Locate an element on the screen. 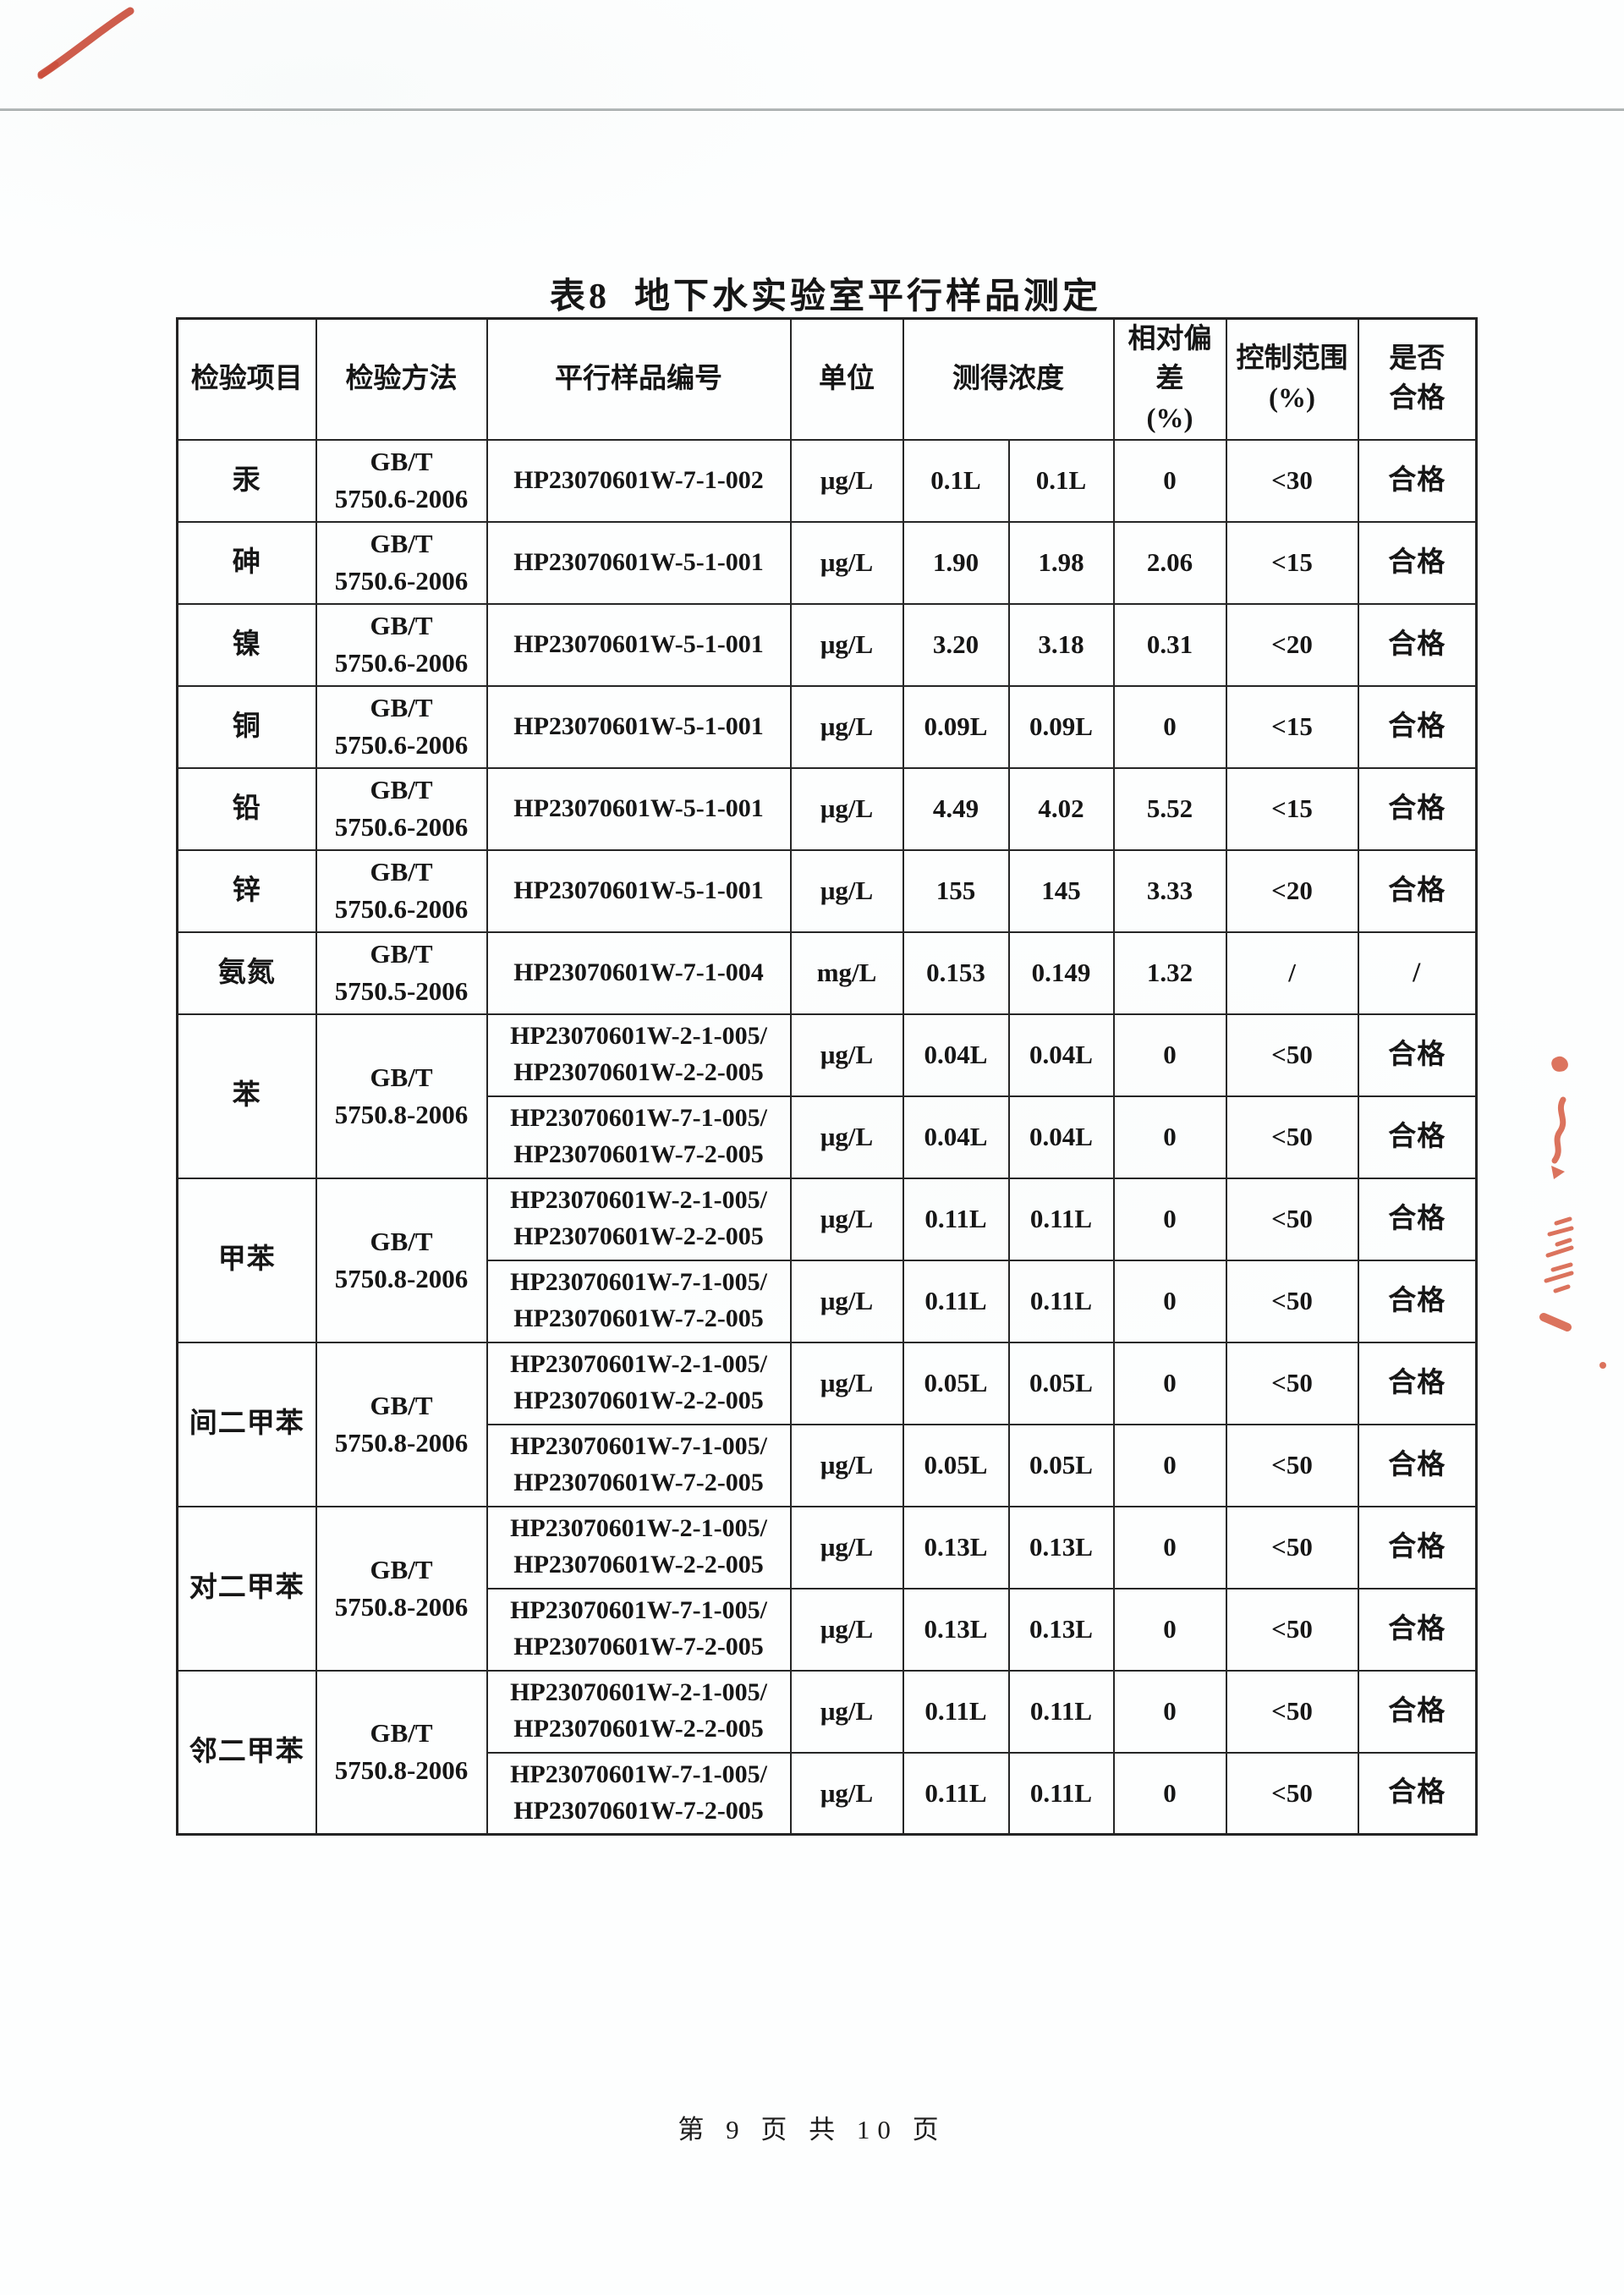 This screenshot has width=1624, height=2295. cell-concentration-2: 0.149 is located at coordinates (1061, 973).